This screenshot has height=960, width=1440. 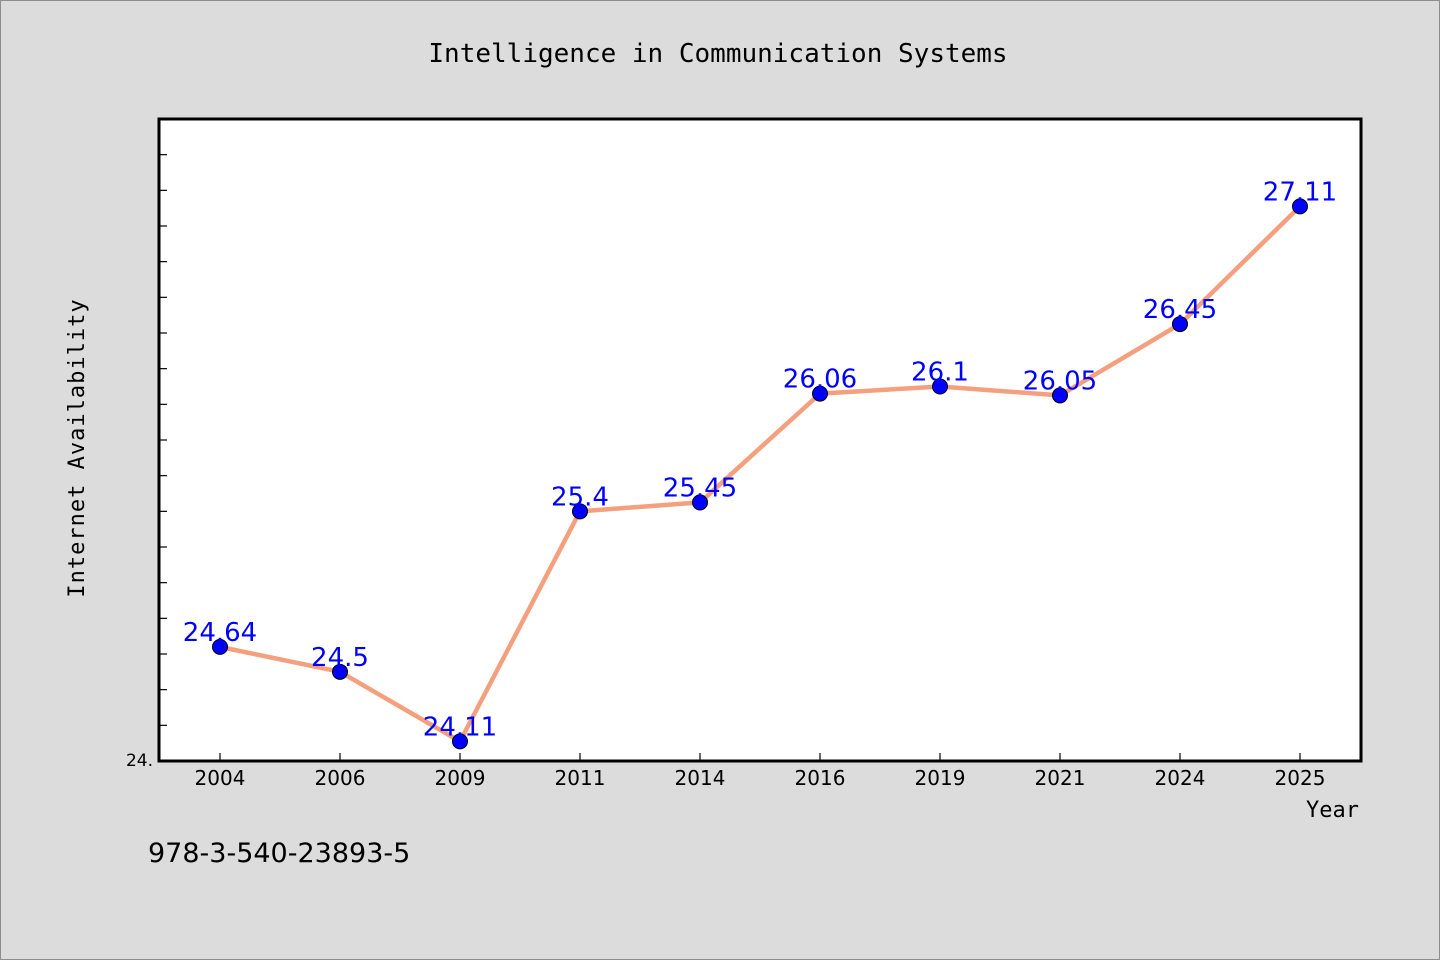 What do you see at coordinates (700, 778) in the screenshot?
I see `x-tick-label: 2014` at bounding box center [700, 778].